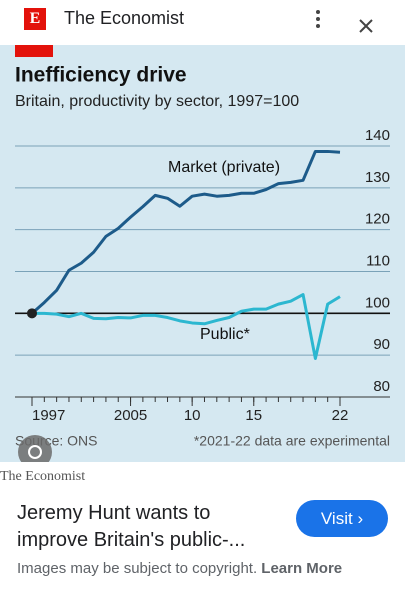 Image resolution: width=405 pixels, height=600 pixels. I want to click on top-bar: E The Economist, so click(202, 22).